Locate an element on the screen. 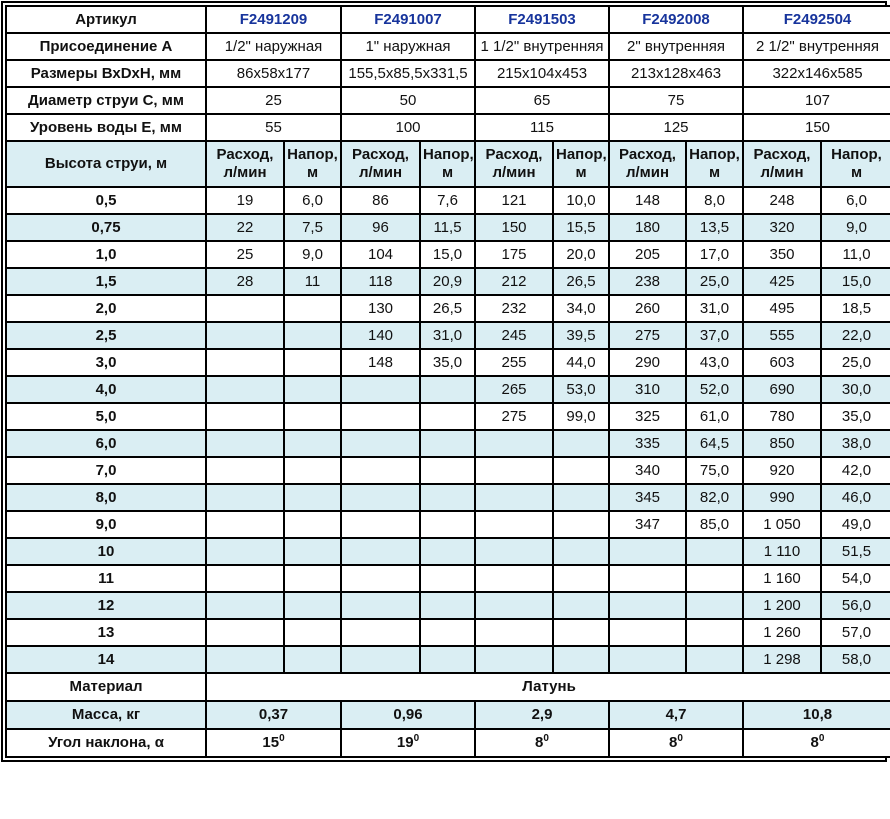 Image resolution: width=890 pixels, height=819 pixels. mass-value: 0,37 is located at coordinates (273, 715).